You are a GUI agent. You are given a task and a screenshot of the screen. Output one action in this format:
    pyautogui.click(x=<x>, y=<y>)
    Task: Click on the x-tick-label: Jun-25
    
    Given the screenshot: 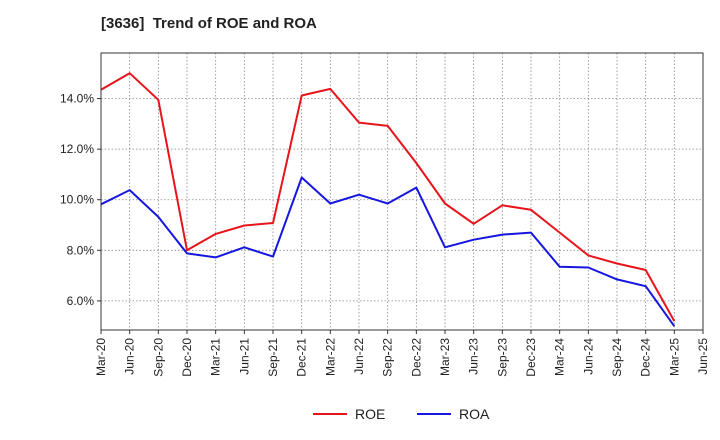 What is the action you would take?
    pyautogui.click(x=703, y=356)
    